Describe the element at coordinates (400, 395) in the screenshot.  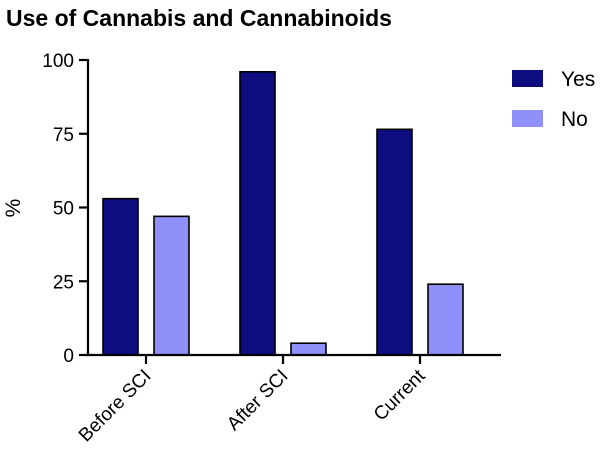
I see `x-tick-label: Current` at that location.